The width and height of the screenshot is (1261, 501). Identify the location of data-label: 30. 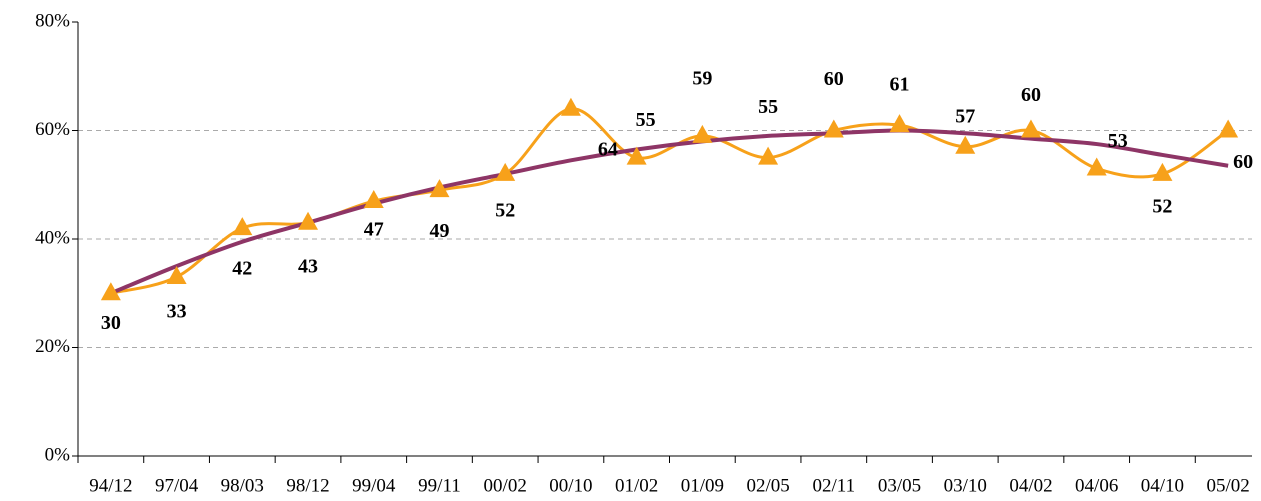
(111, 323).